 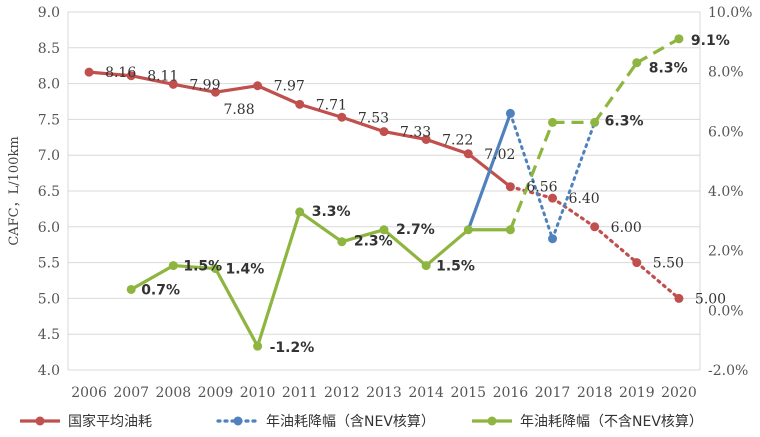 I want to click on data-label: 7.22, so click(x=457, y=140).